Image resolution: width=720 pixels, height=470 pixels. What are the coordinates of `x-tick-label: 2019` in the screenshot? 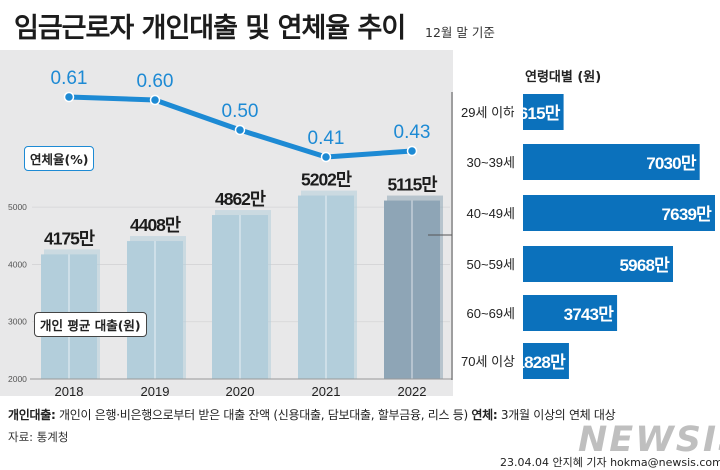 It's located at (155, 391).